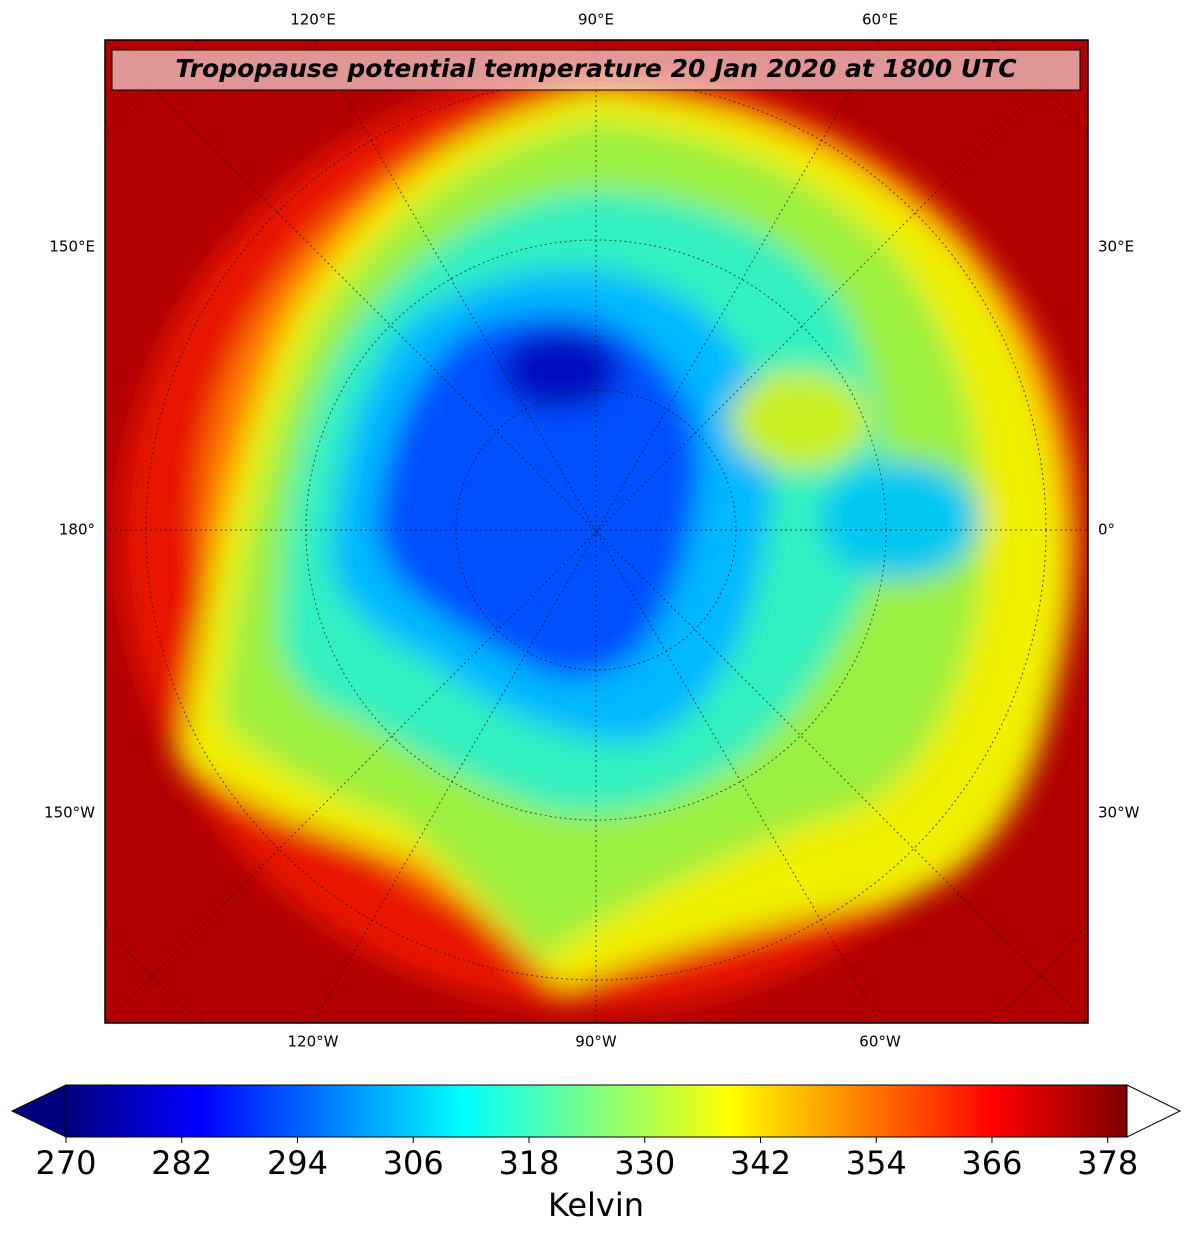  Describe the element at coordinates (65, 1163) in the screenshot. I see `colorbar-tick-label: 270` at that location.